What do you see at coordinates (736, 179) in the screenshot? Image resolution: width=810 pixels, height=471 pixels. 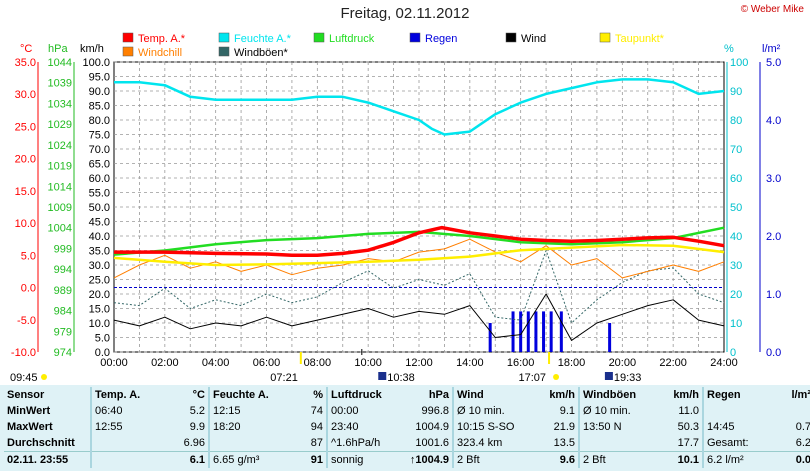 I see `humidity-tick-label: 60` at bounding box center [736, 179].